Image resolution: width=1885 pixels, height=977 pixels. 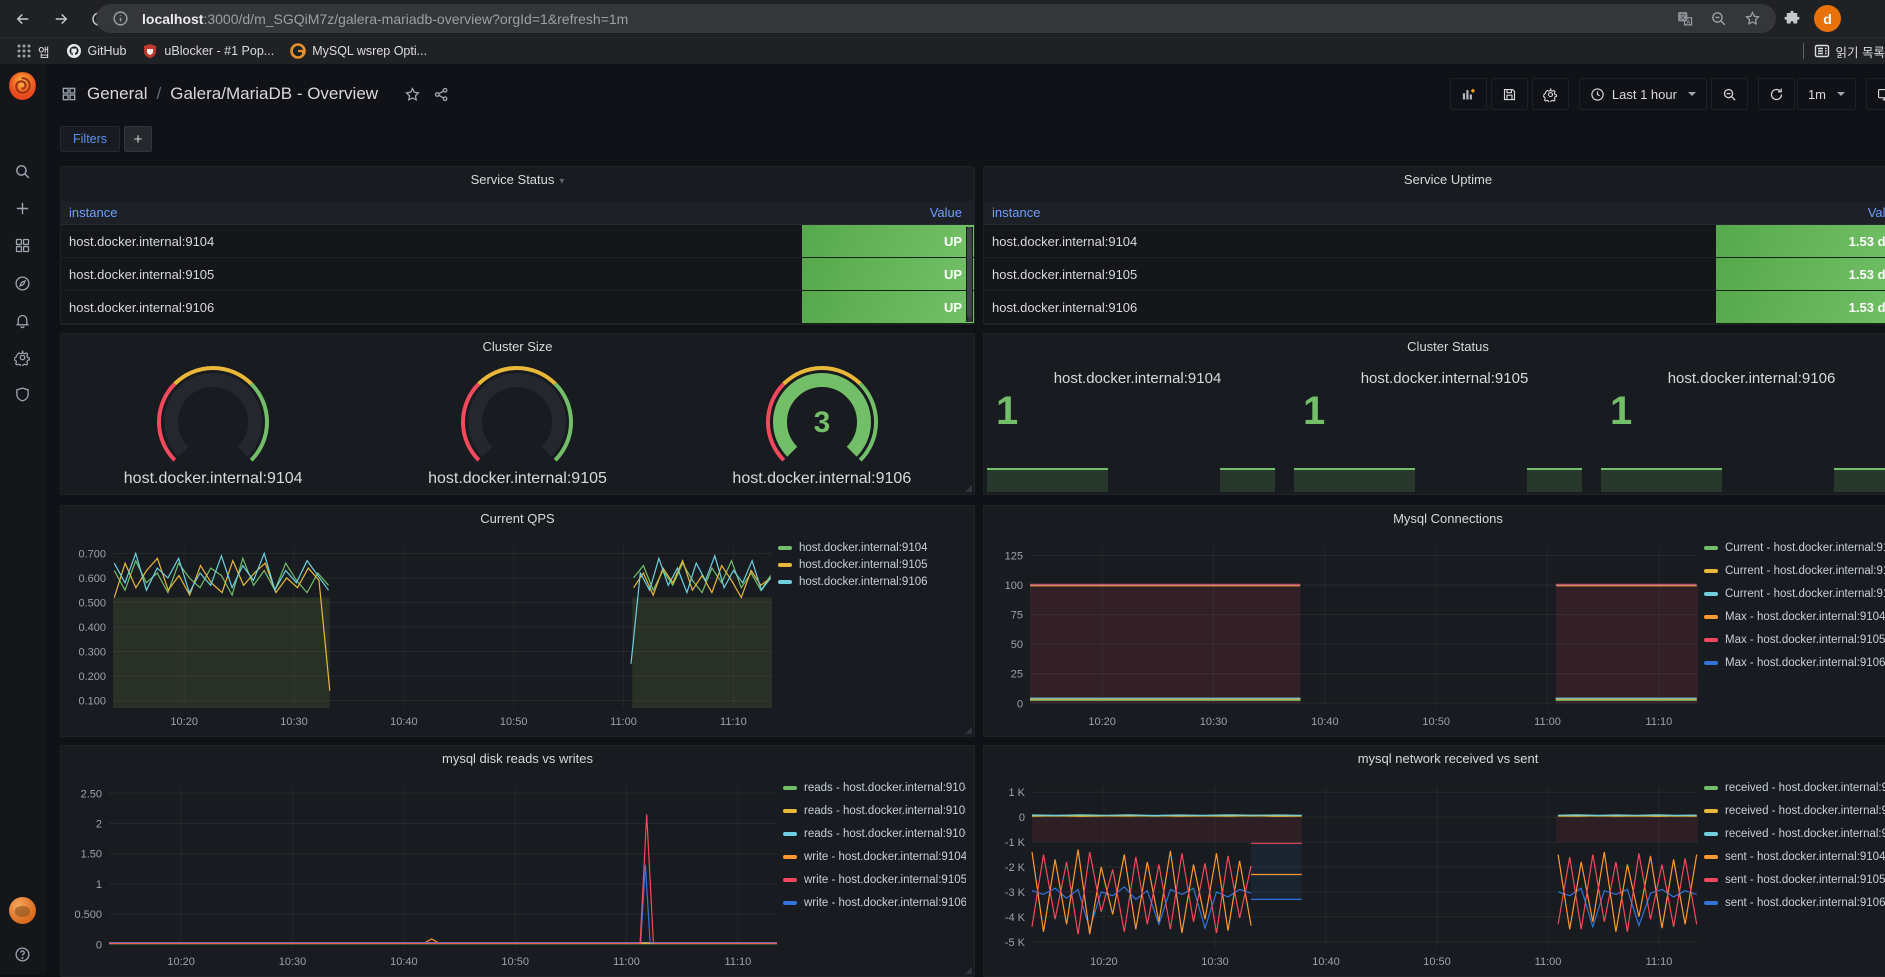 I want to click on browser-profile-avatar: d, so click(x=1827, y=18).